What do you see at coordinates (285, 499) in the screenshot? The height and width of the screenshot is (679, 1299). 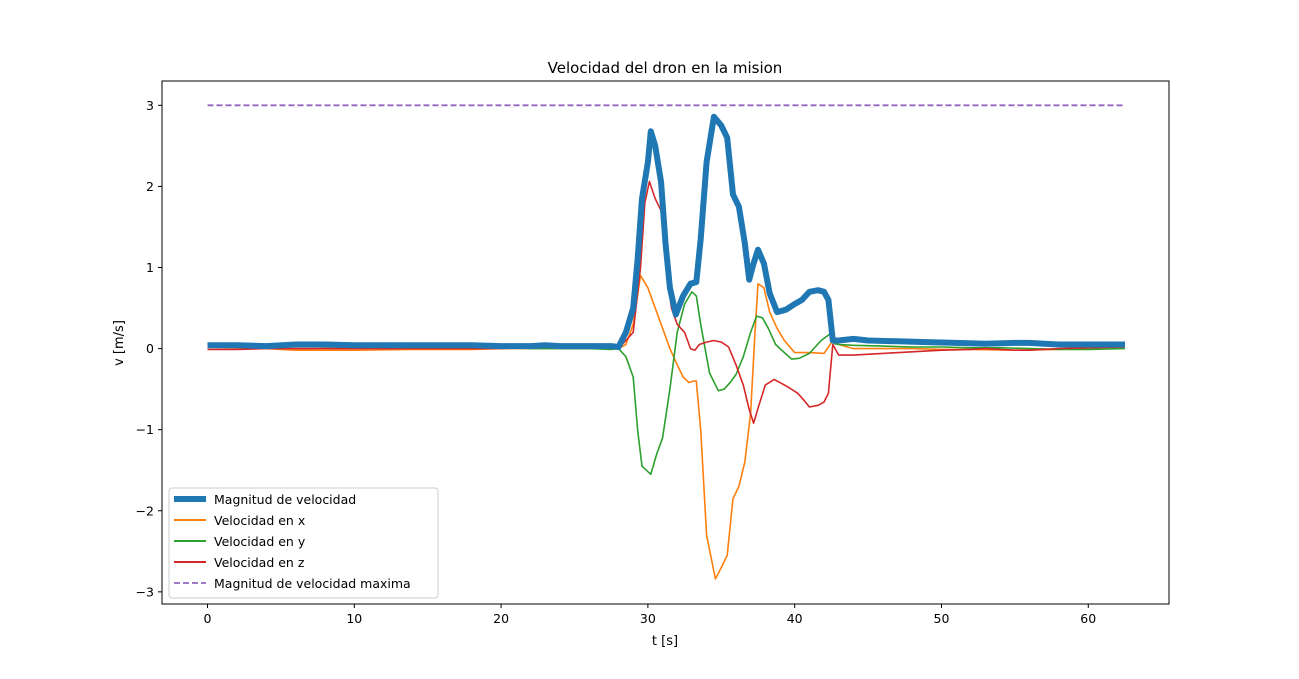 I see `legend-label-magnitude: Magnitud de velocidad` at bounding box center [285, 499].